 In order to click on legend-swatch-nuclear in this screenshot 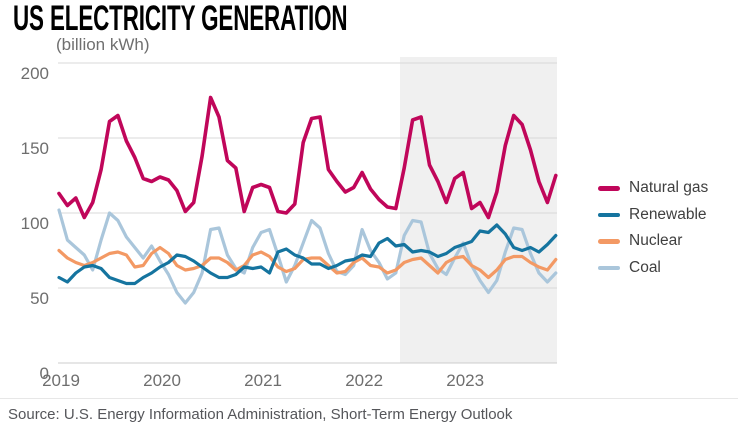, I will do `click(609, 241)`.